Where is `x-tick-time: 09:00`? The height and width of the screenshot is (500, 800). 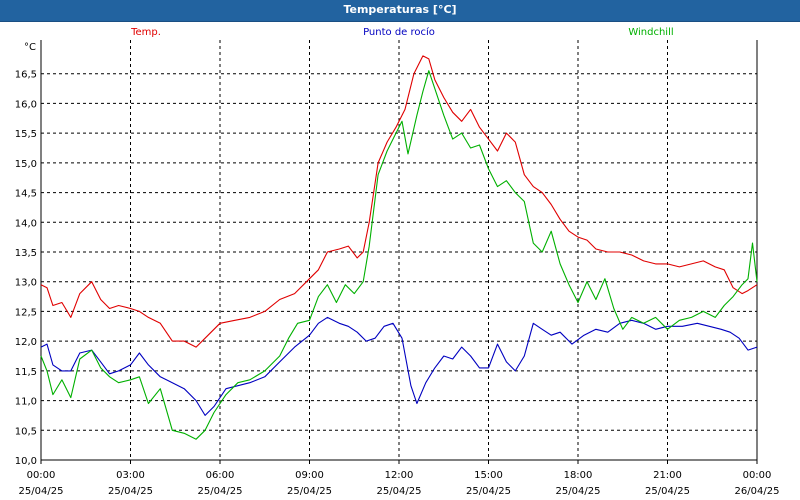 x-tick-time: 09:00 is located at coordinates (309, 475).